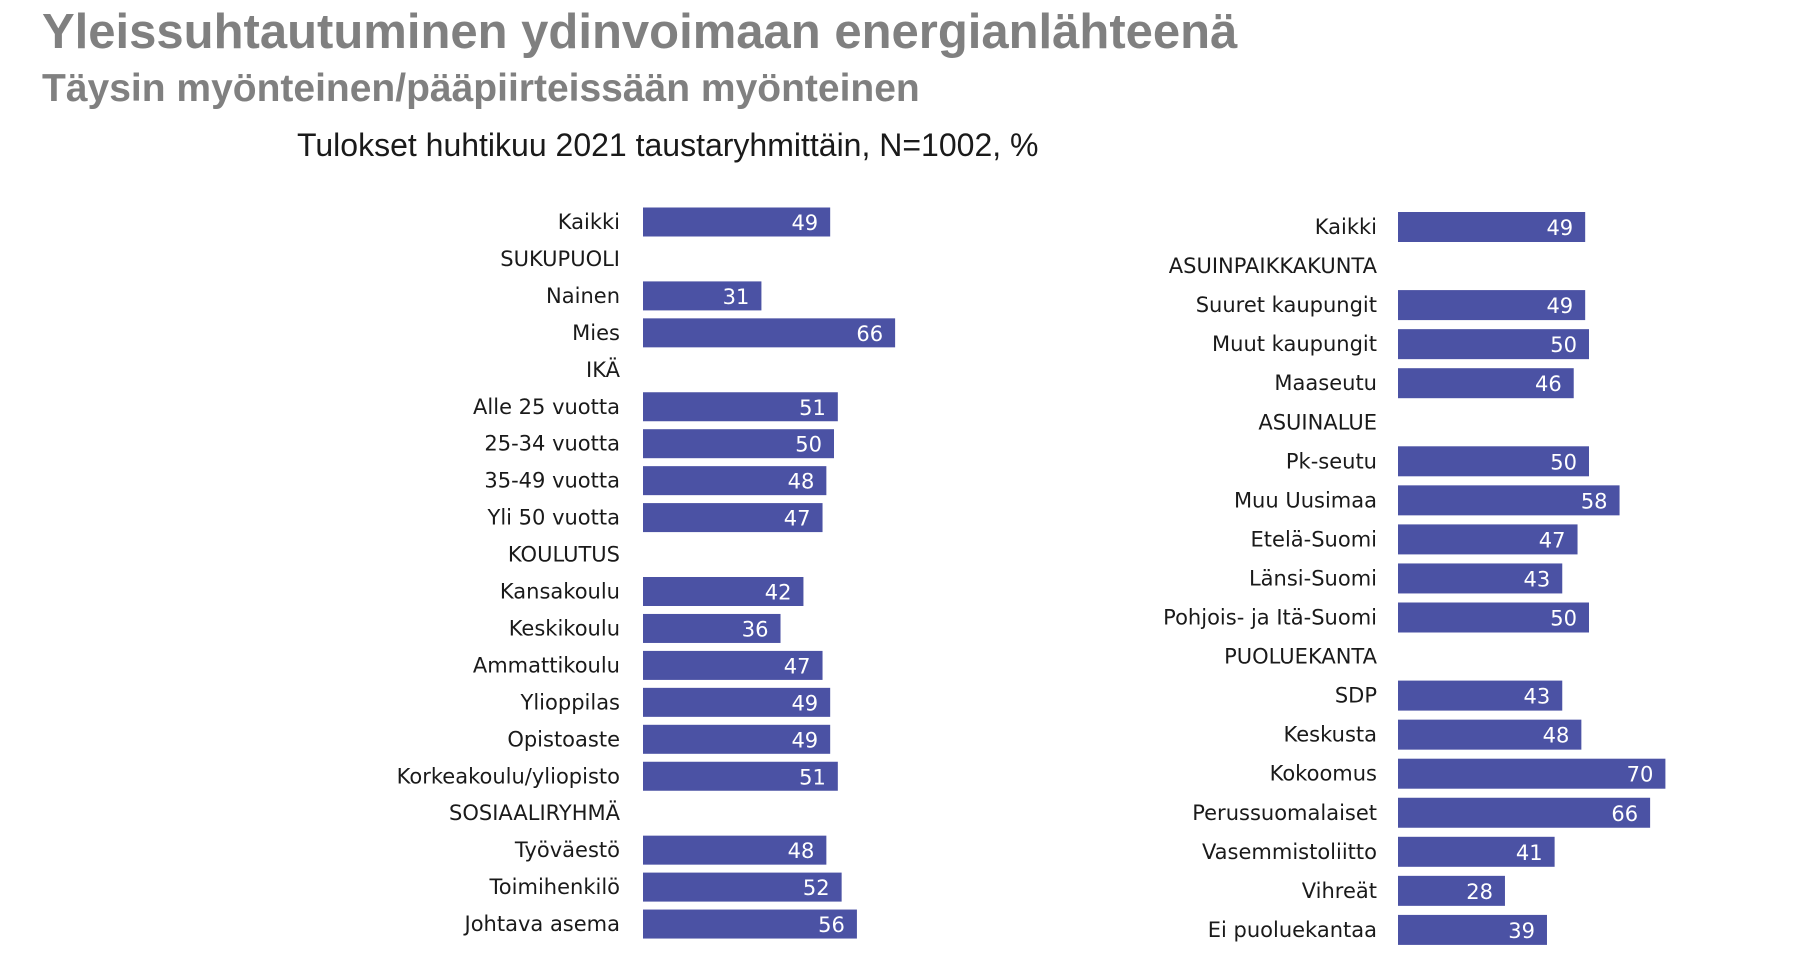 The height and width of the screenshot is (966, 1802). I want to click on category-label: 35-49 vuotta, so click(552, 481).